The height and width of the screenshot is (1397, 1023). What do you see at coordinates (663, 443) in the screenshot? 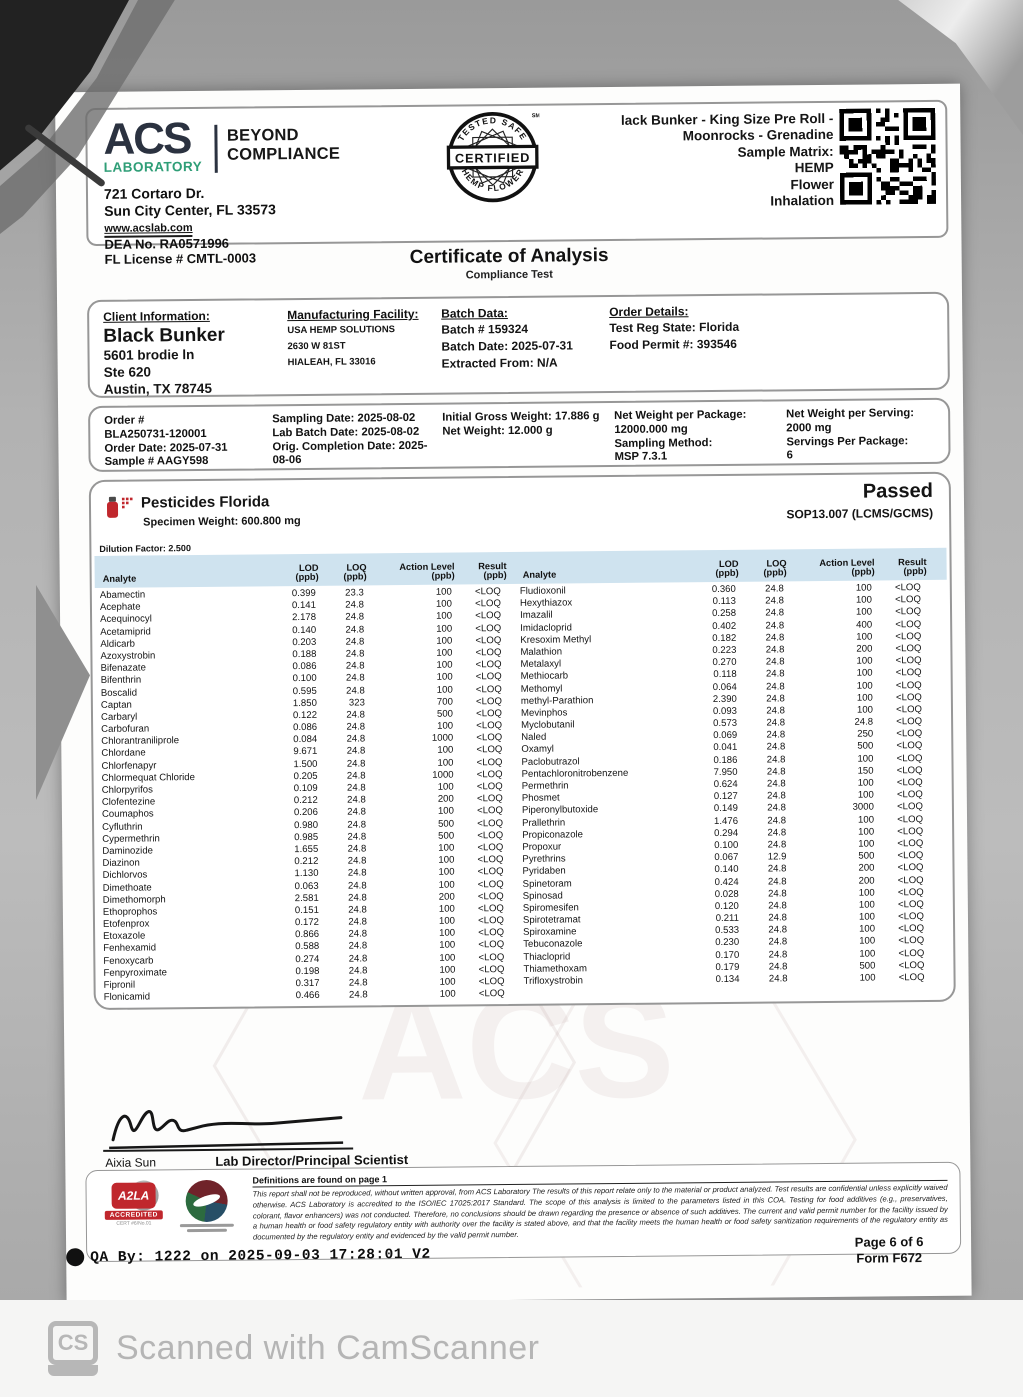
I see `sampling-method-label: Sampling Method:` at bounding box center [663, 443].